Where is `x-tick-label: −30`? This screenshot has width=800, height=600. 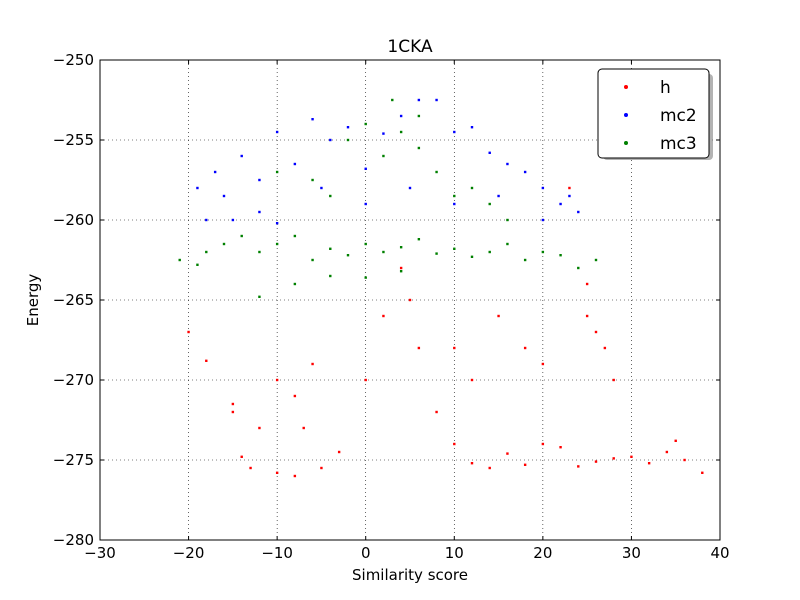 x-tick-label: −30 is located at coordinates (100, 553).